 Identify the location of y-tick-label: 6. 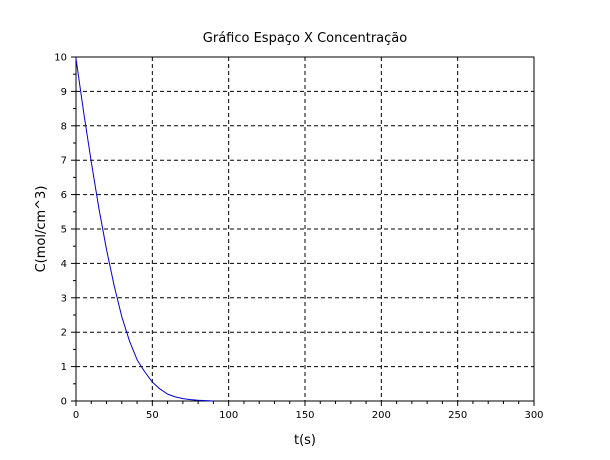
(64, 195).